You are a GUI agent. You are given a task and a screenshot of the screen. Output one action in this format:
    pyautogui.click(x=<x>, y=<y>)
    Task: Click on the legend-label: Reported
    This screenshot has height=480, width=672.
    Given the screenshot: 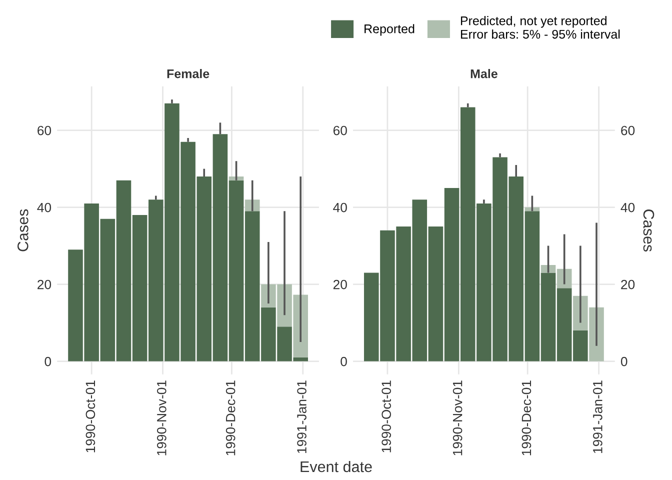 What is the action you would take?
    pyautogui.click(x=389, y=30)
    